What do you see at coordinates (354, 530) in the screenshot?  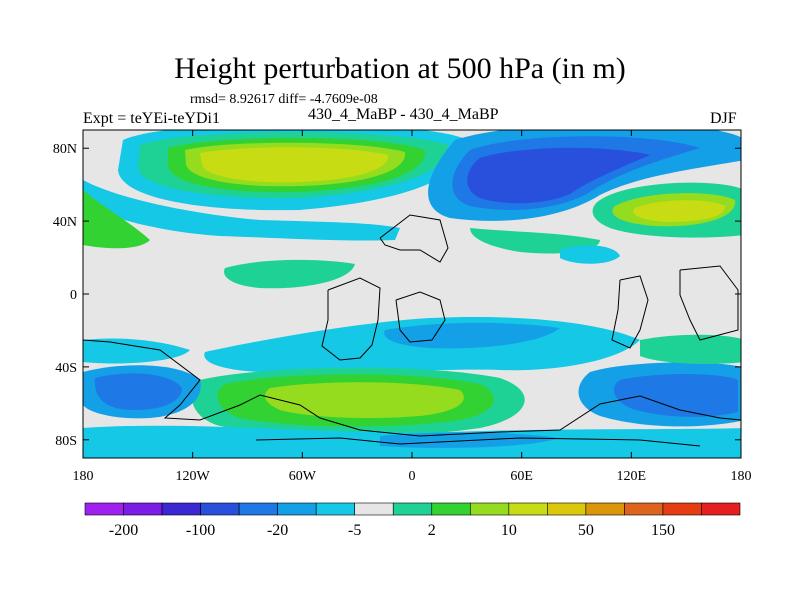 I see `colorbar-label: -5` at bounding box center [354, 530].